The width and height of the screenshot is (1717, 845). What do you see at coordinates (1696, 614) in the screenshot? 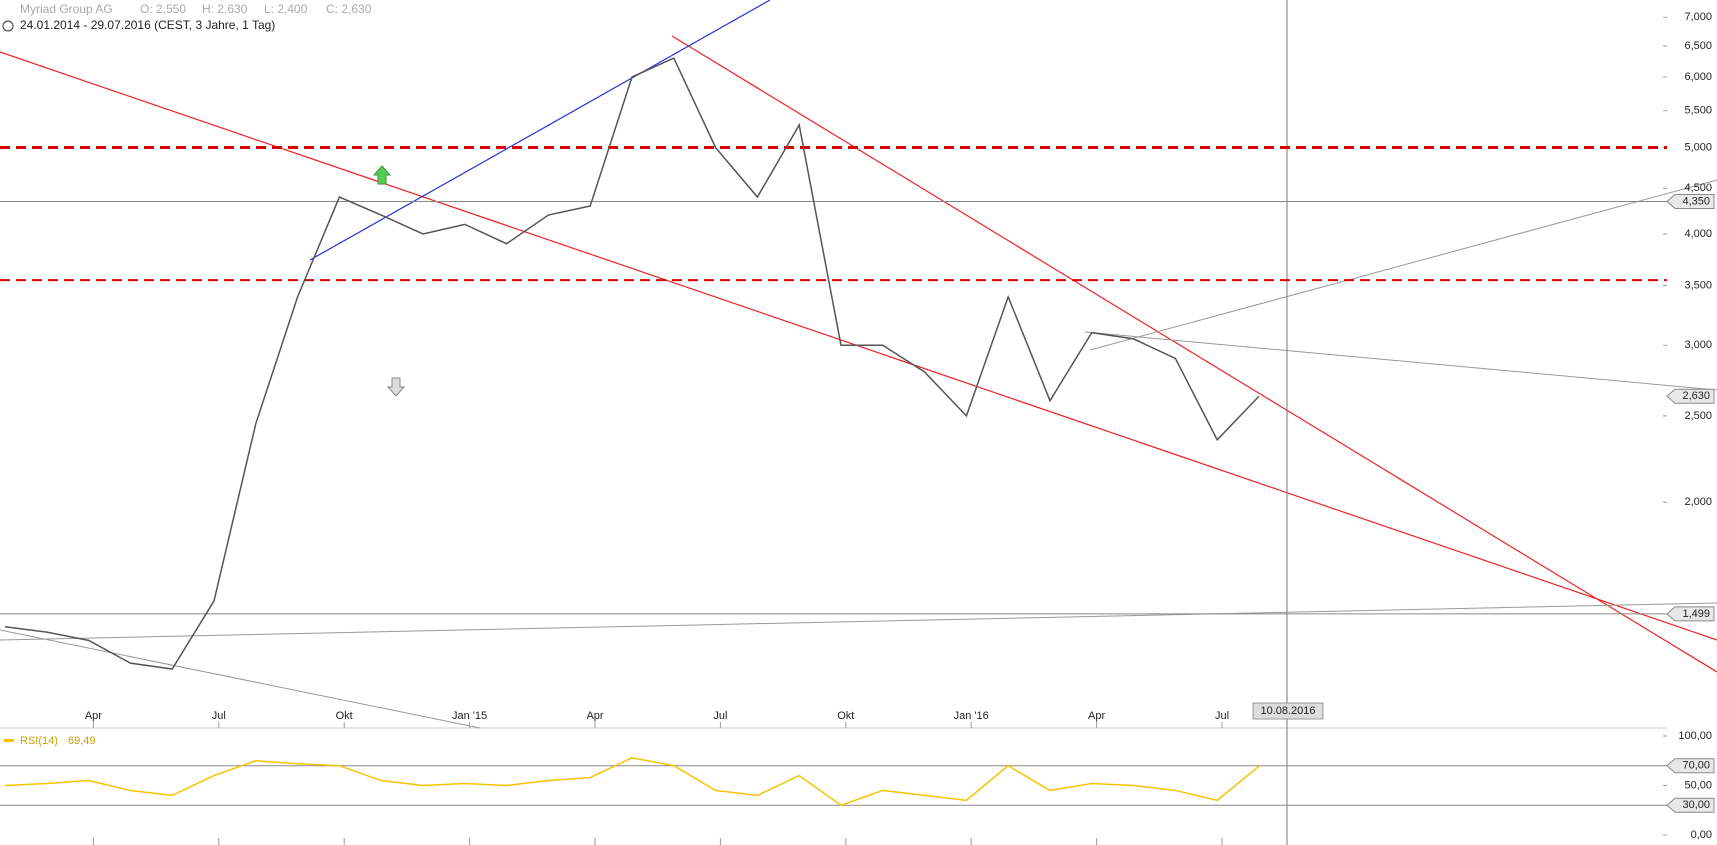
I see `price-box-label: 1,499` at bounding box center [1696, 614].